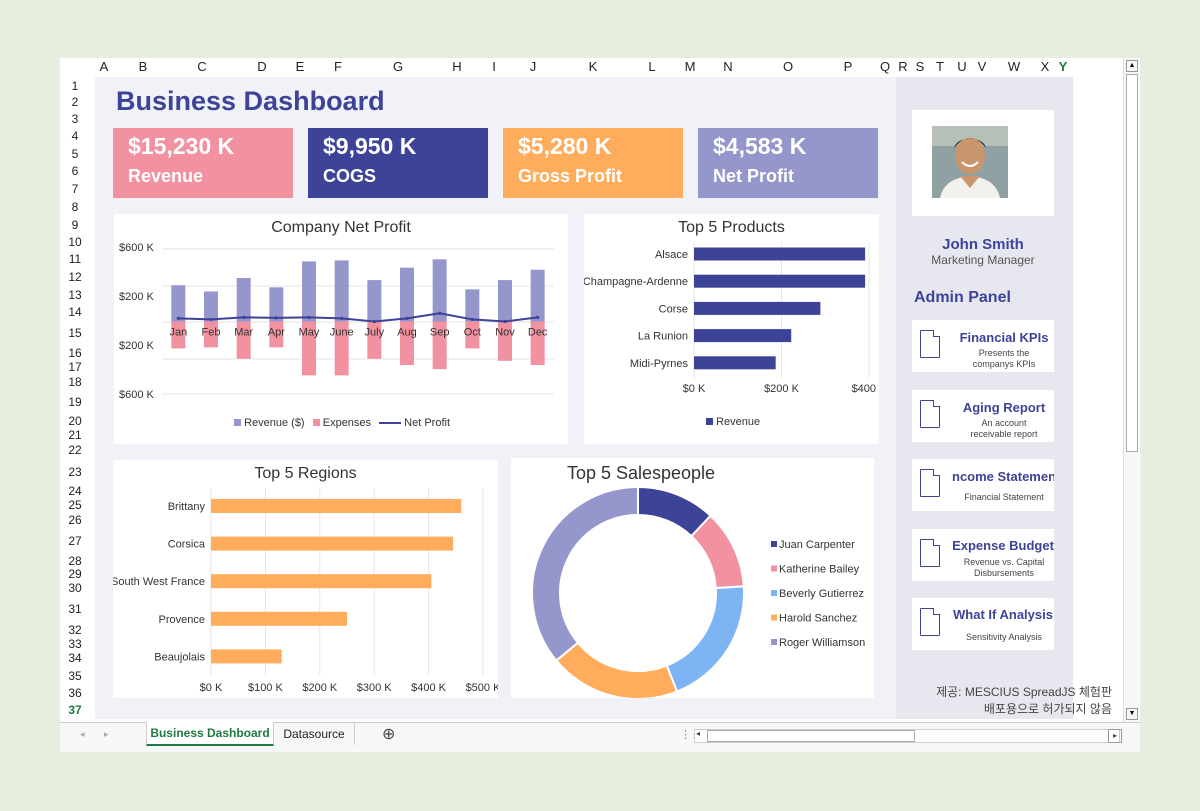 Image resolution: width=1200 pixels, height=811 pixels. I want to click on column-header: C, so click(202, 66).